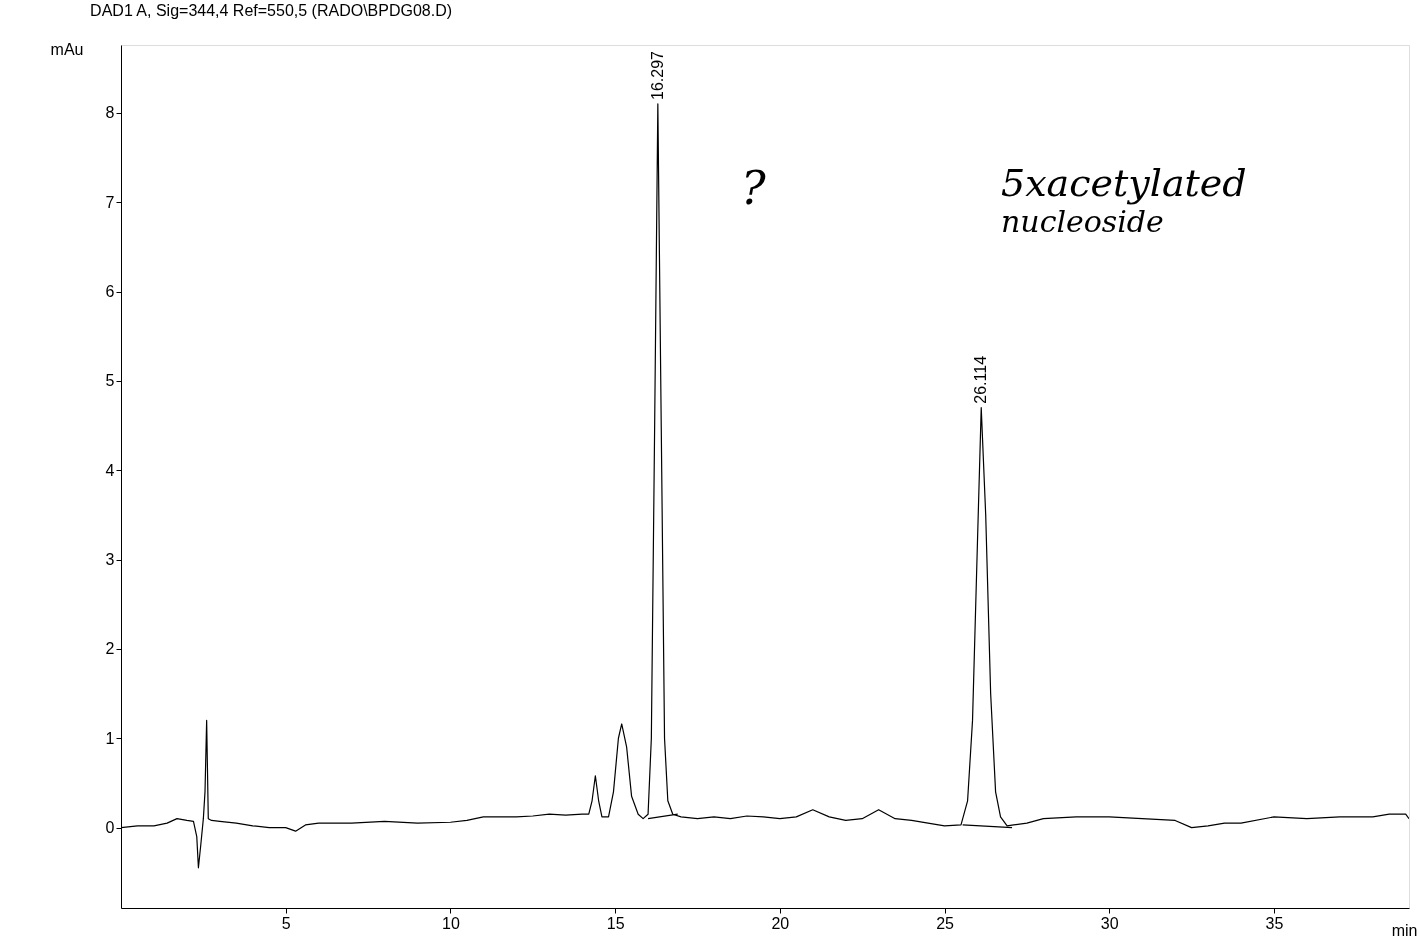  Describe the element at coordinates (1124, 183) in the screenshot. I see `annotation: 5xacetylated` at that location.